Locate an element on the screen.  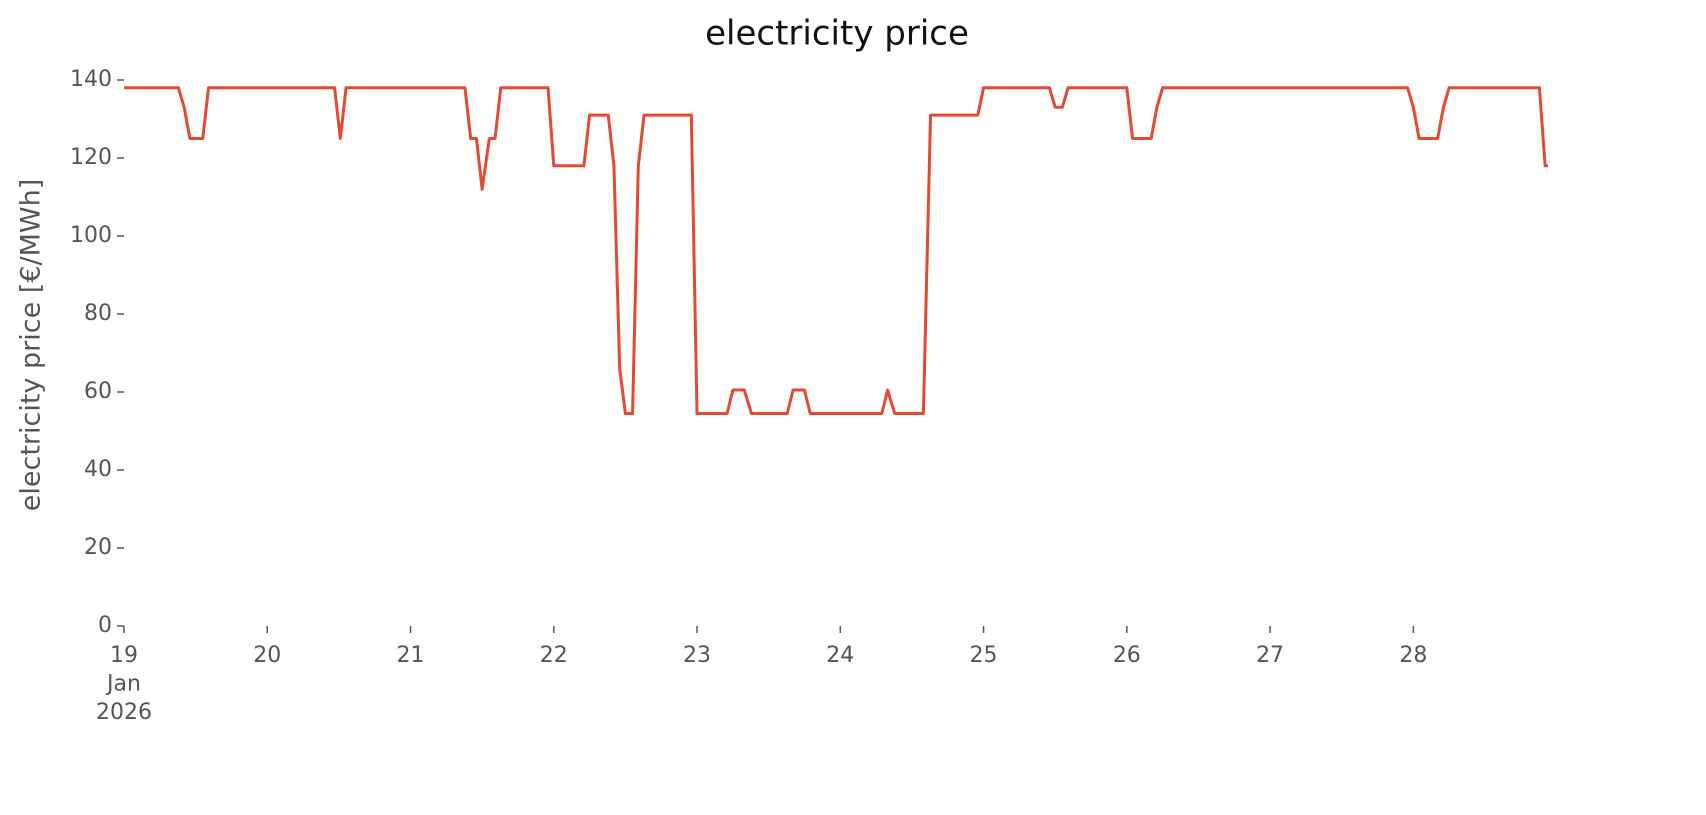
y-tick-label: 40 is located at coordinates (98, 469).